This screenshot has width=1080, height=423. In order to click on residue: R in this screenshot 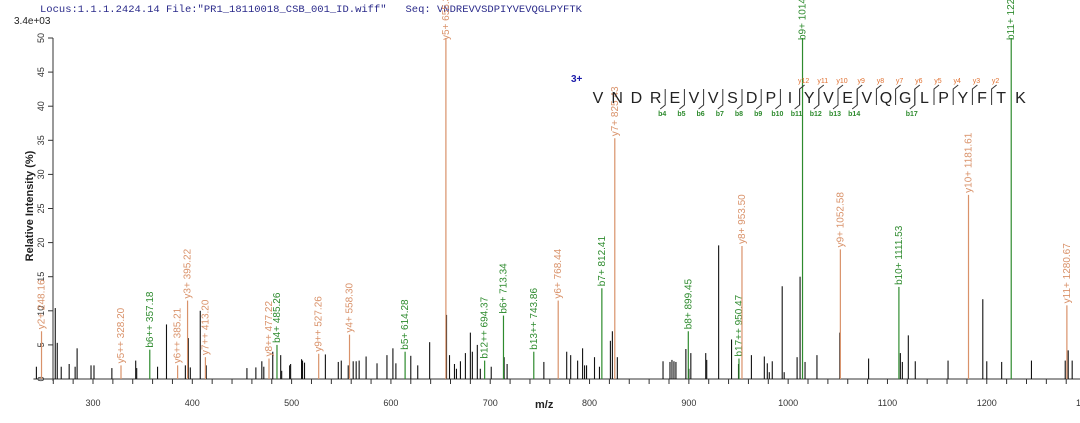, I will do `click(656, 98)`.